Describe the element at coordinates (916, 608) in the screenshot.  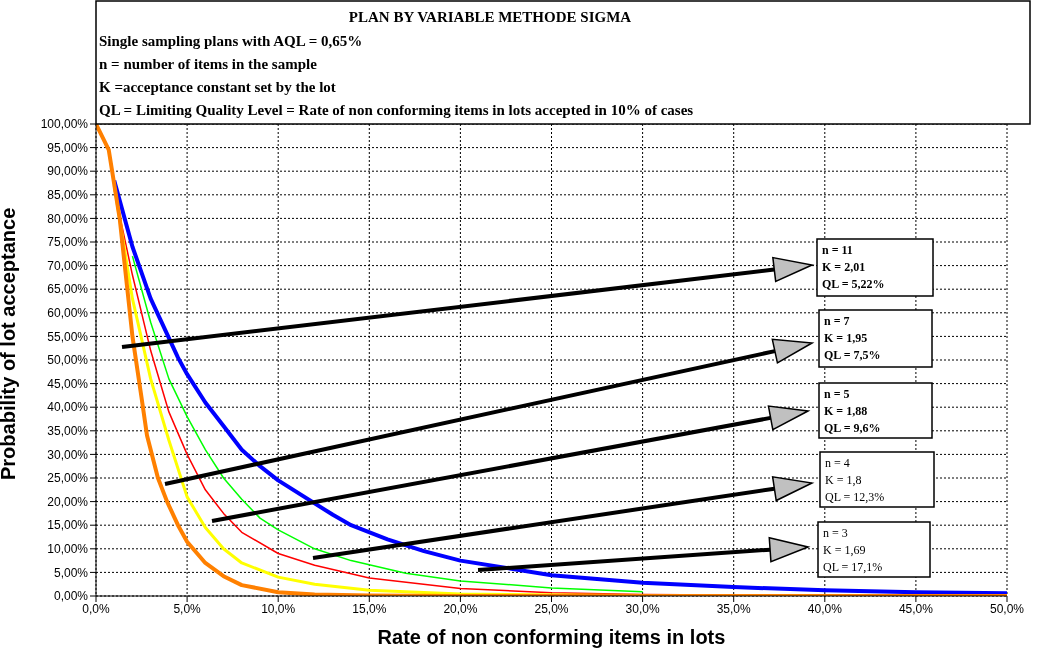
I see `x-tick-label: 45,0%` at that location.